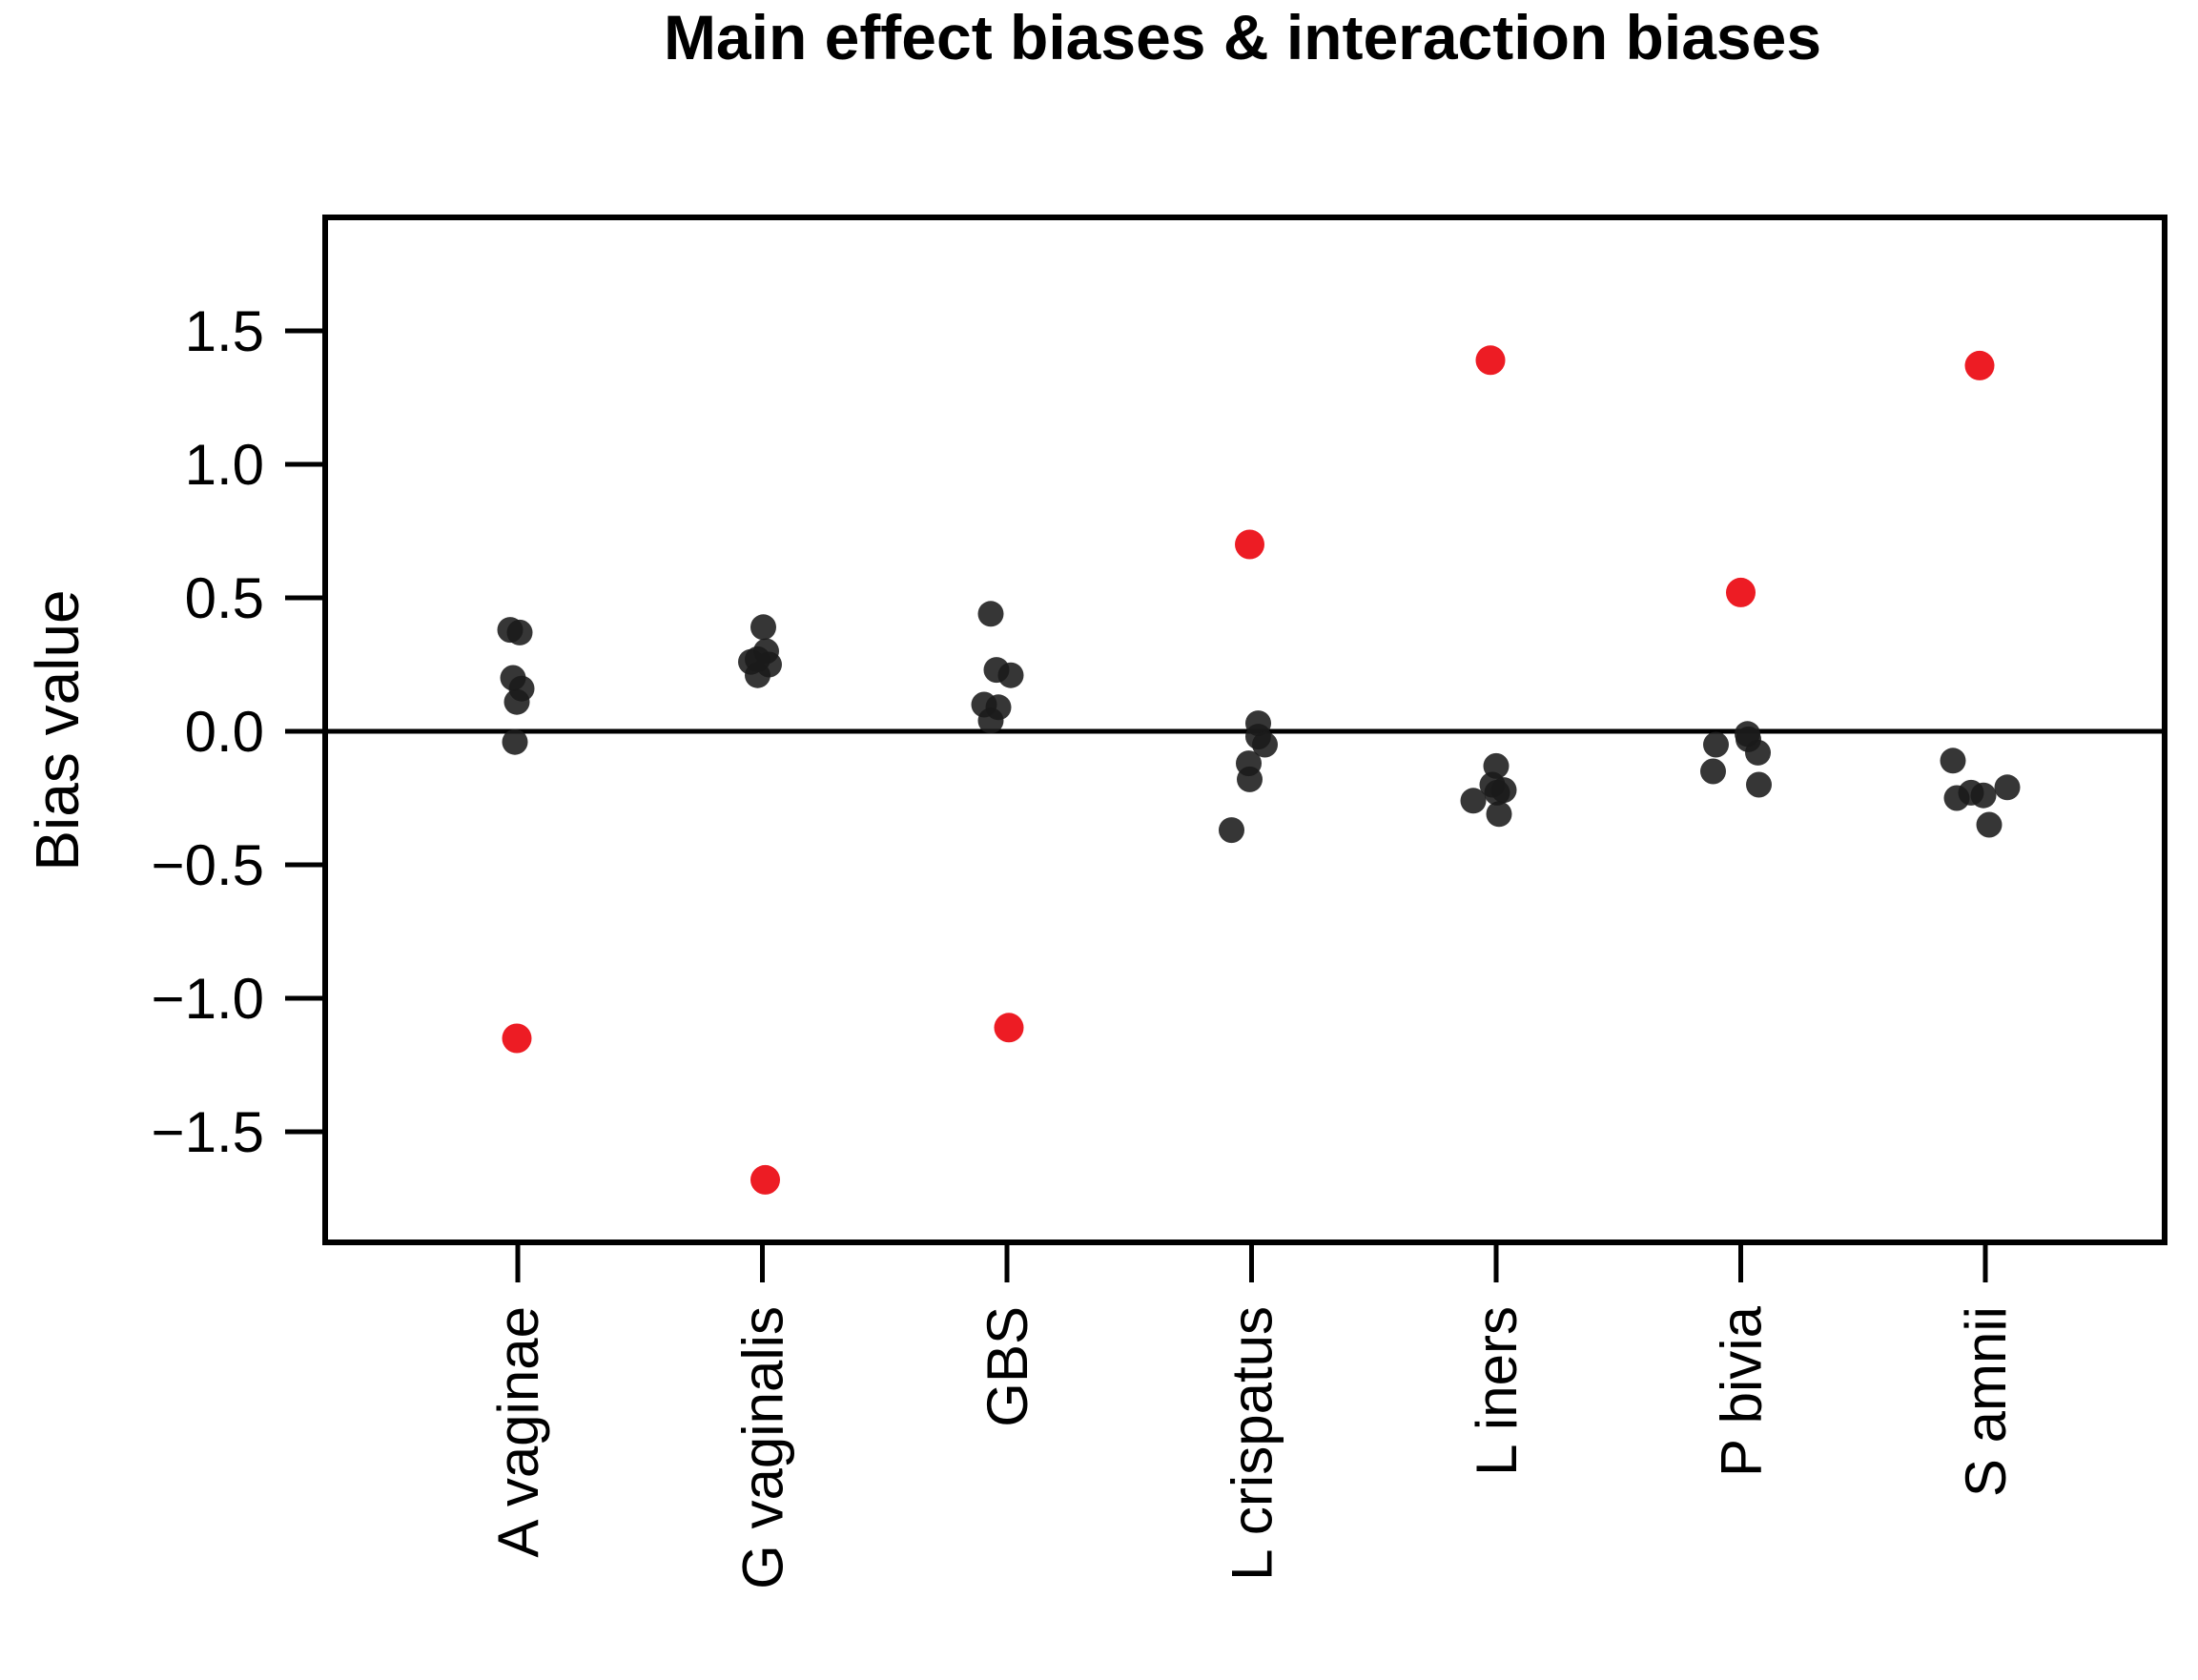  Describe the element at coordinates (224, 732) in the screenshot. I see `y-tick-label: 0.0` at that location.